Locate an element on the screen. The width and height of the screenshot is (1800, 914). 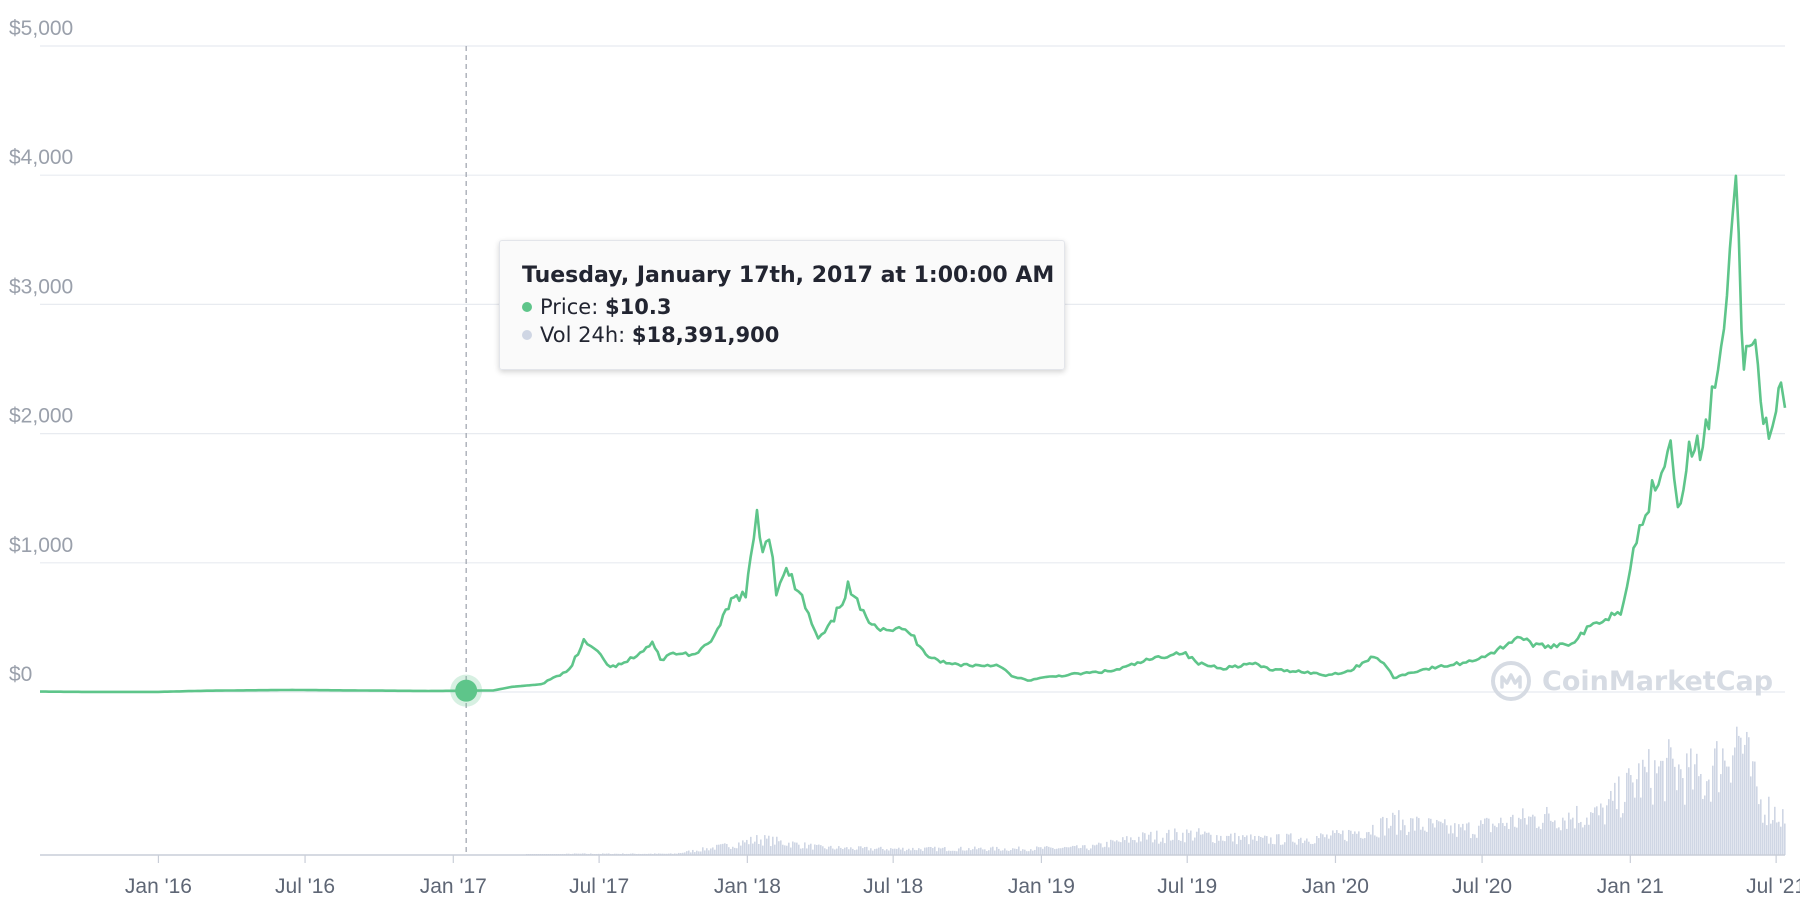
hover-point-marker is located at coordinates (466, 690).